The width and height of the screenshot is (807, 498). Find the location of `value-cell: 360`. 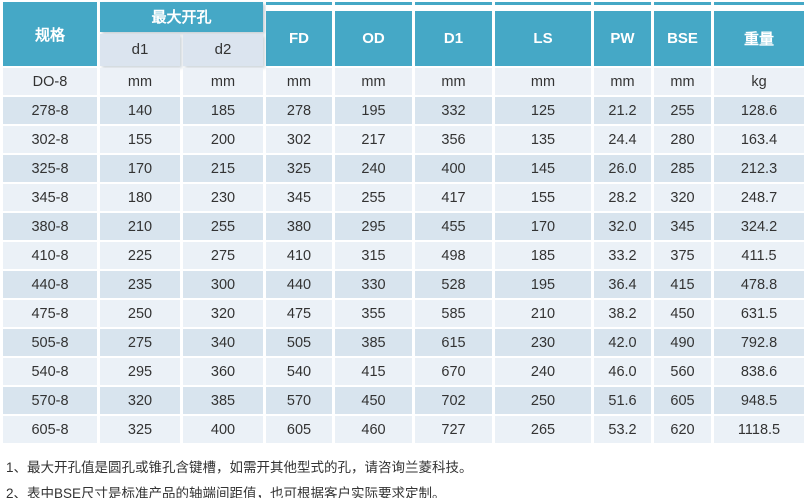

value-cell: 360 is located at coordinates (223, 371).